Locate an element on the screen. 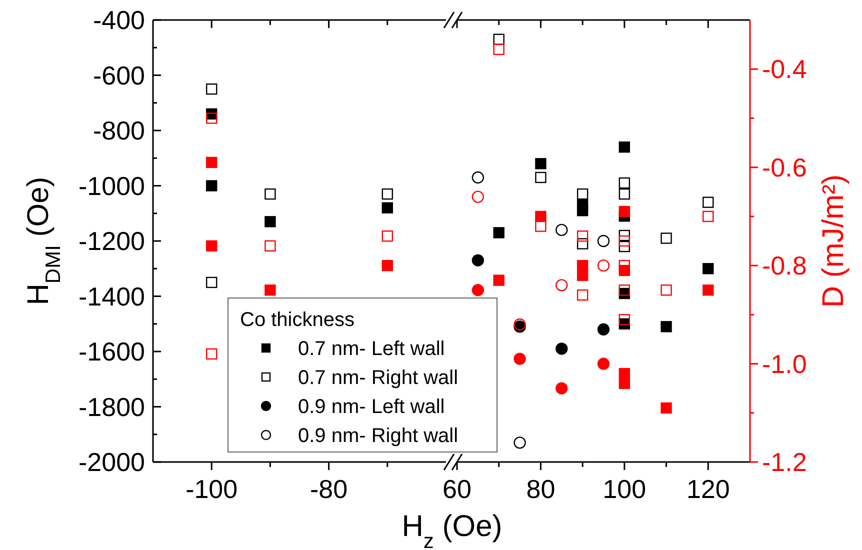 This screenshot has height=550, width=862. legend-label: 0.9 nm- Left wall is located at coordinates (371, 407).